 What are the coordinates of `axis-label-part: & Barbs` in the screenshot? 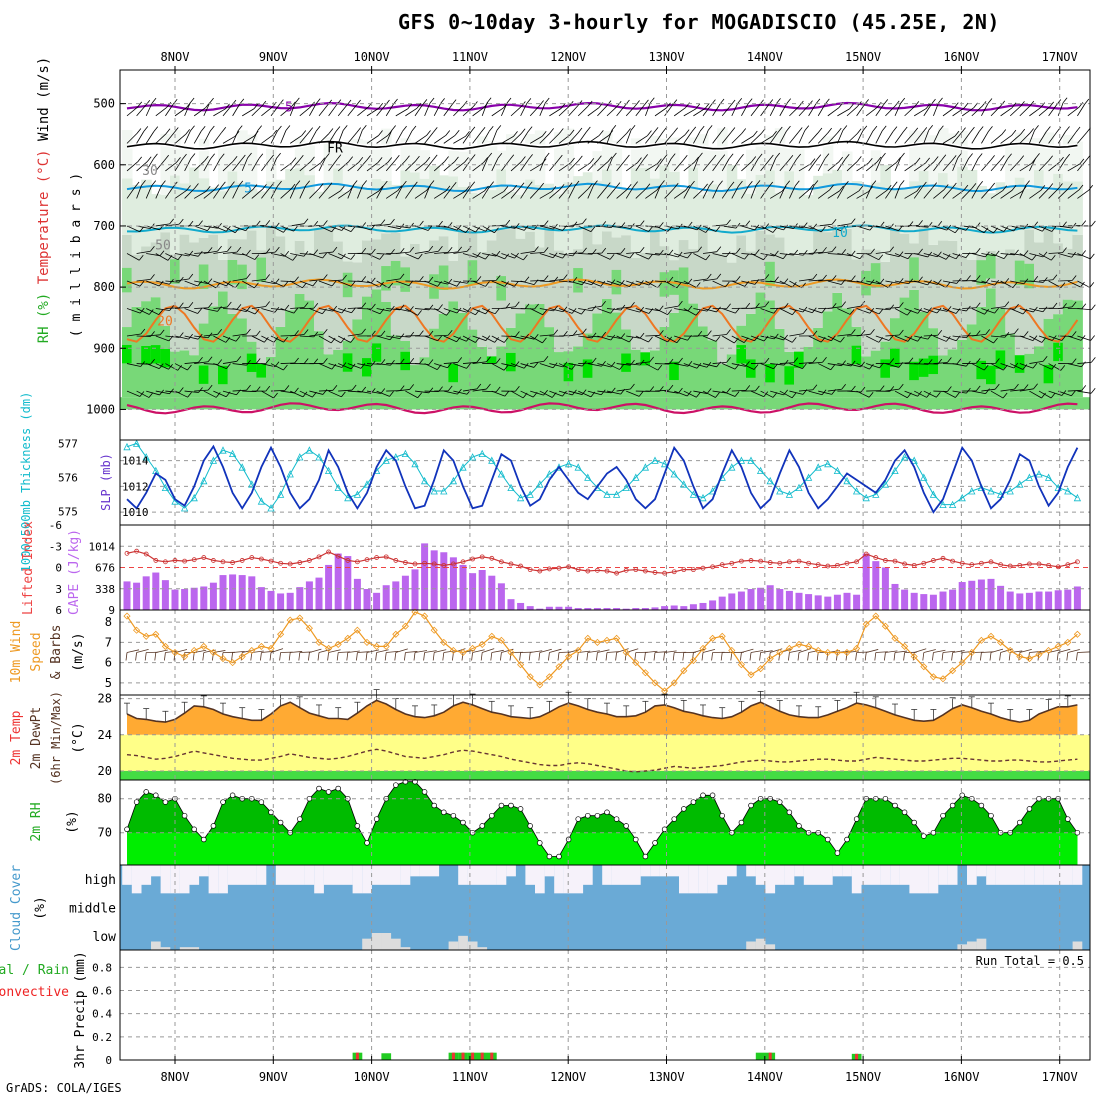 It's located at (56, 652).